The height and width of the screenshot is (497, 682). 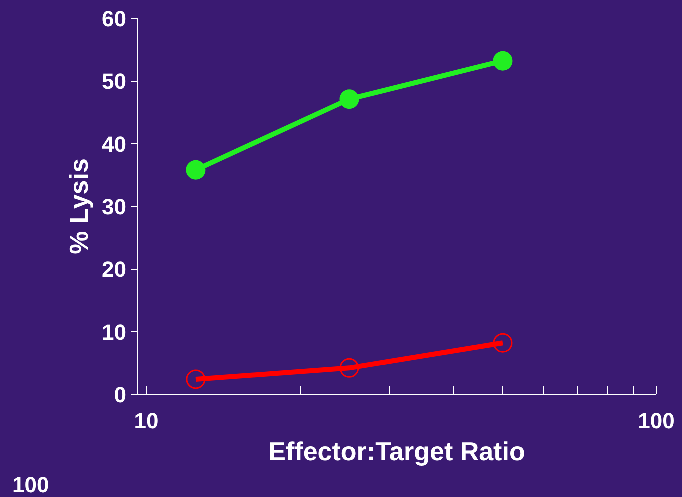 I want to click on text: 100, so click(x=31, y=484).